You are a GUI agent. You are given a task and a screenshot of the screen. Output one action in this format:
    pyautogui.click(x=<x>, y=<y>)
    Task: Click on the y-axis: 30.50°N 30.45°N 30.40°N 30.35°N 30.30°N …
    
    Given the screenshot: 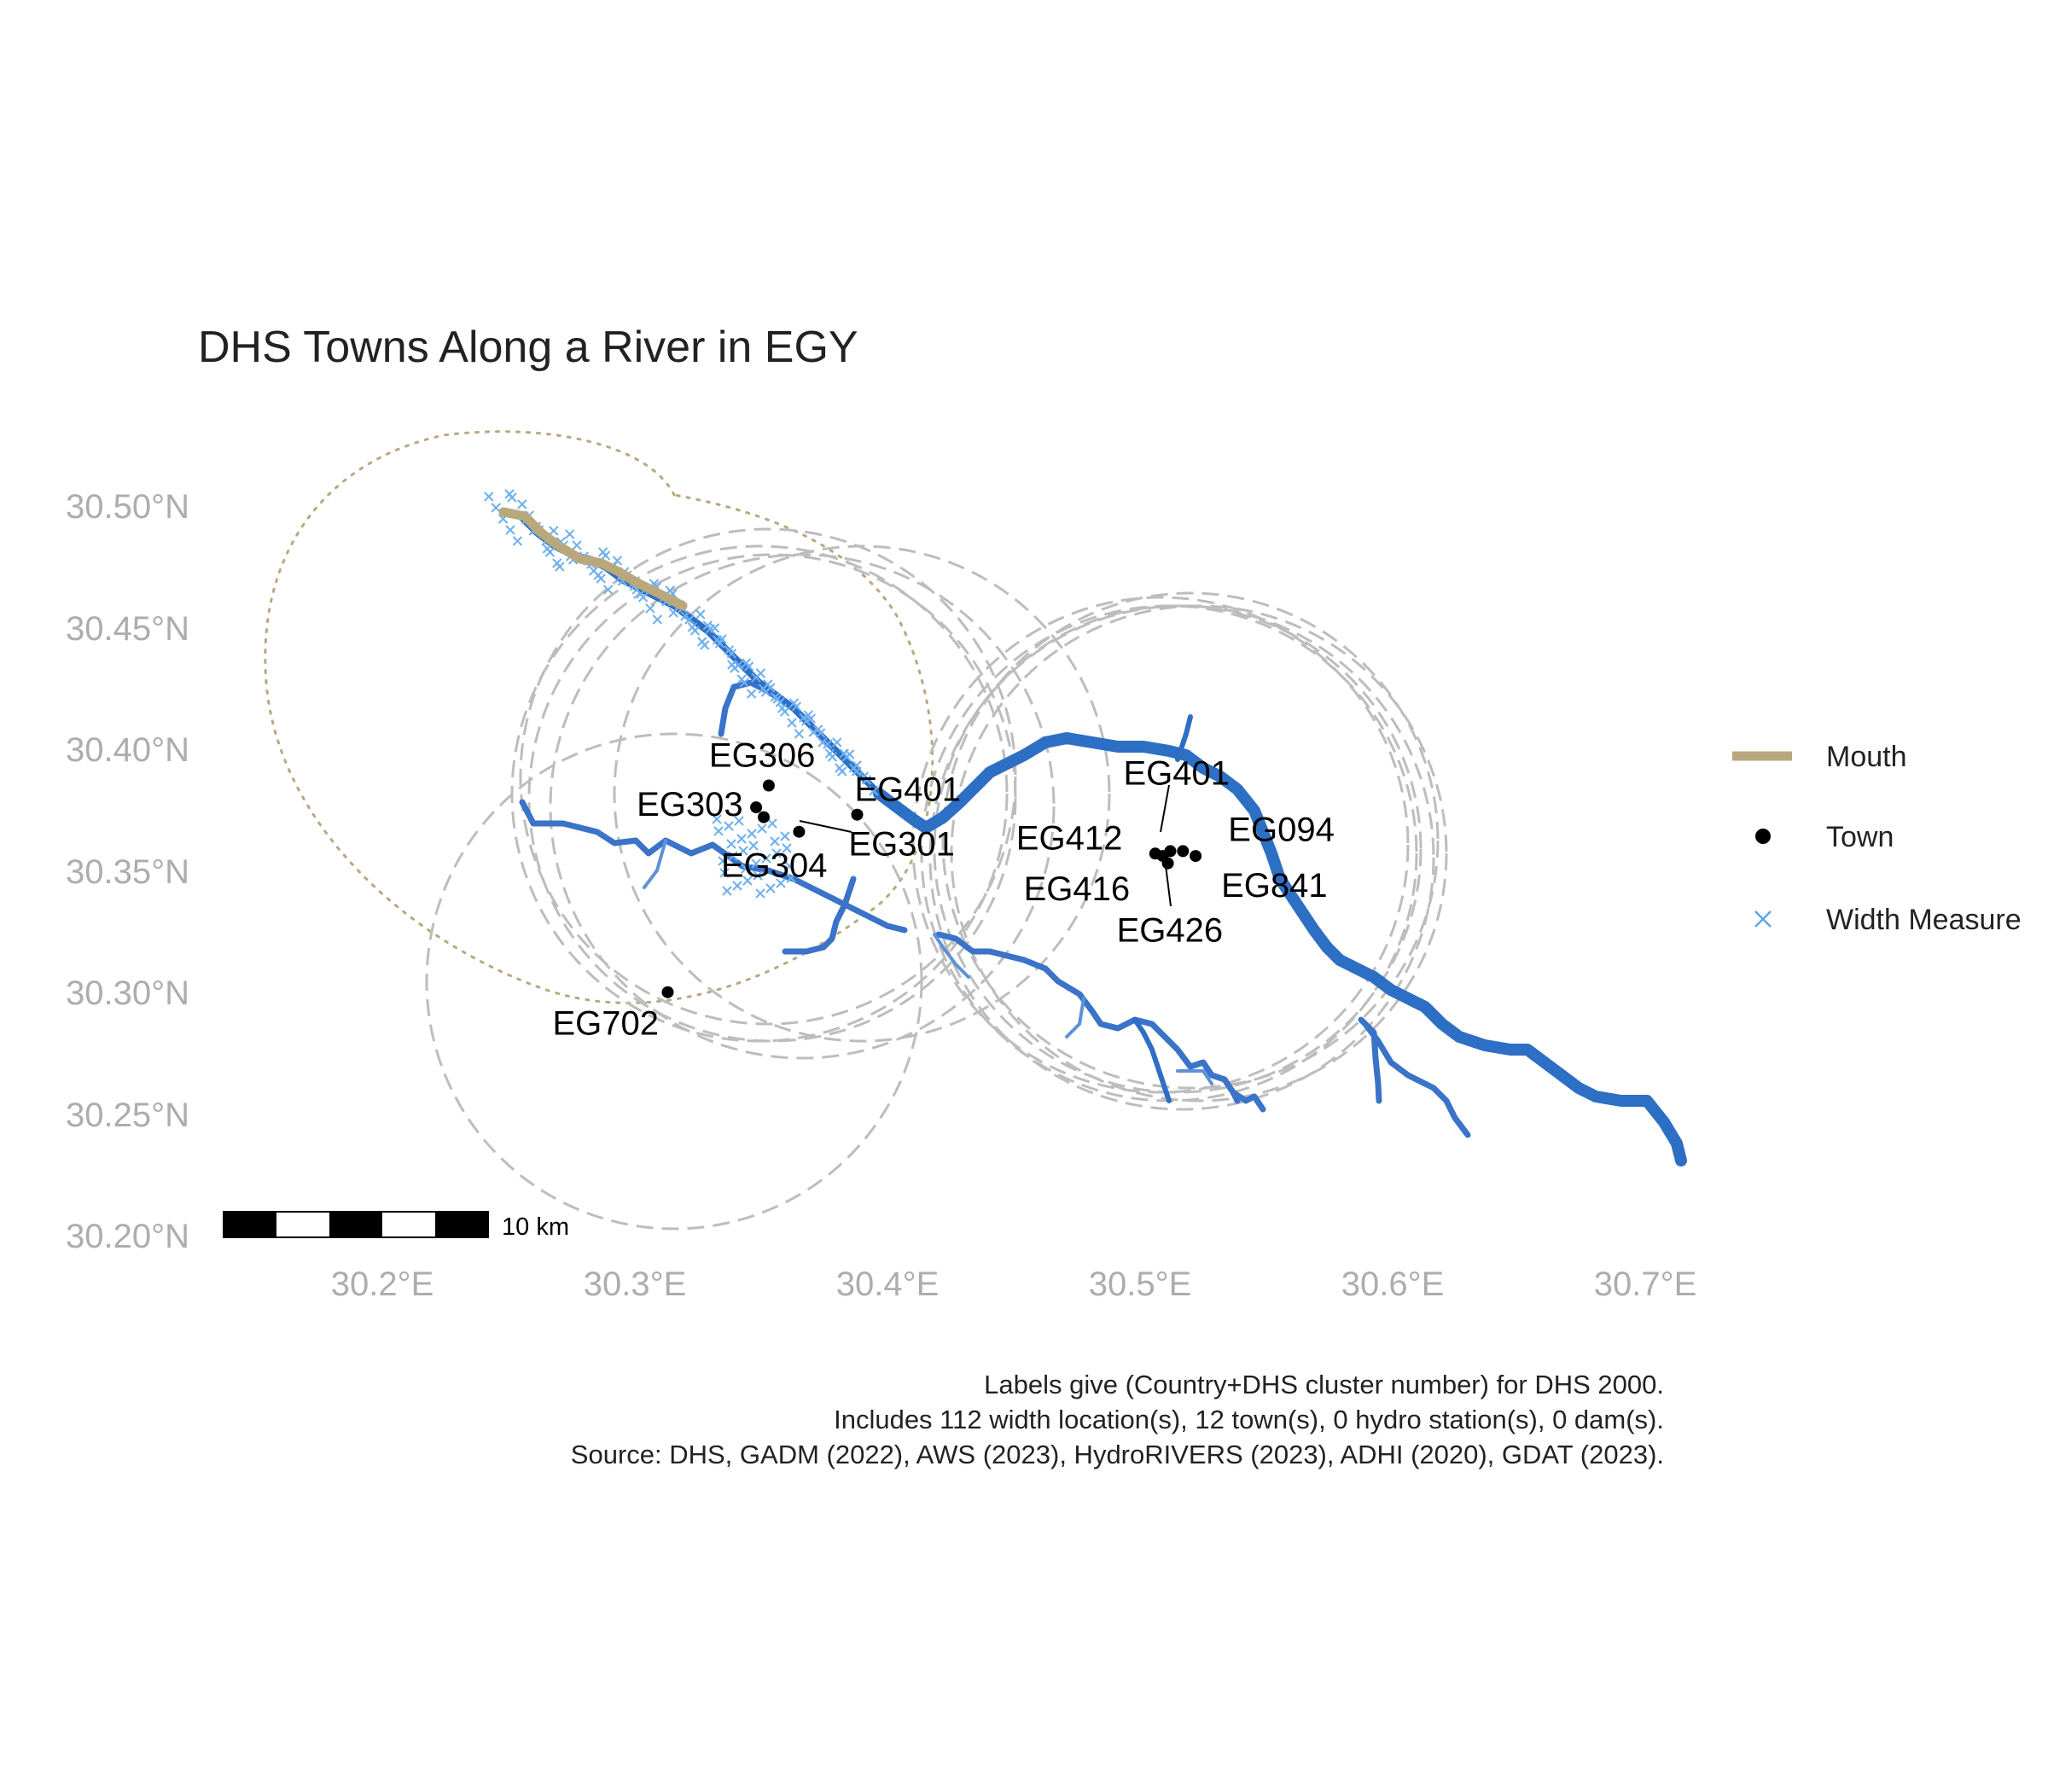 What is the action you would take?
    pyautogui.click(x=128, y=871)
    